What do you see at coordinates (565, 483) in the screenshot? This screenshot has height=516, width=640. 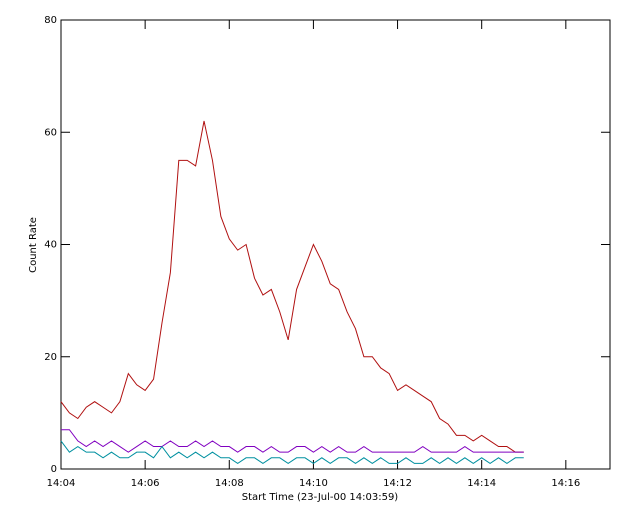 I see `x-tick-label: 14:16` at bounding box center [565, 483].